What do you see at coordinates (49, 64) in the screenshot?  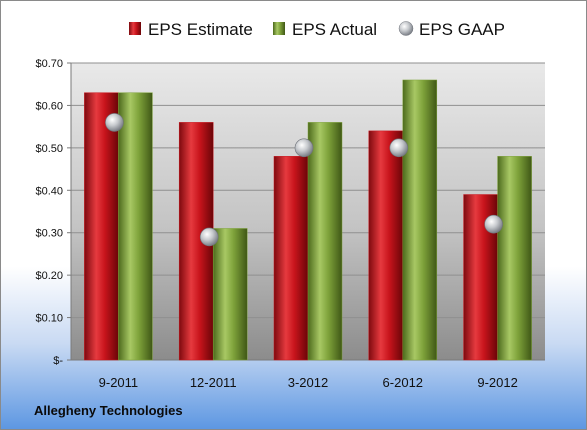 I see `y-tick-label: $0.70` at bounding box center [49, 64].